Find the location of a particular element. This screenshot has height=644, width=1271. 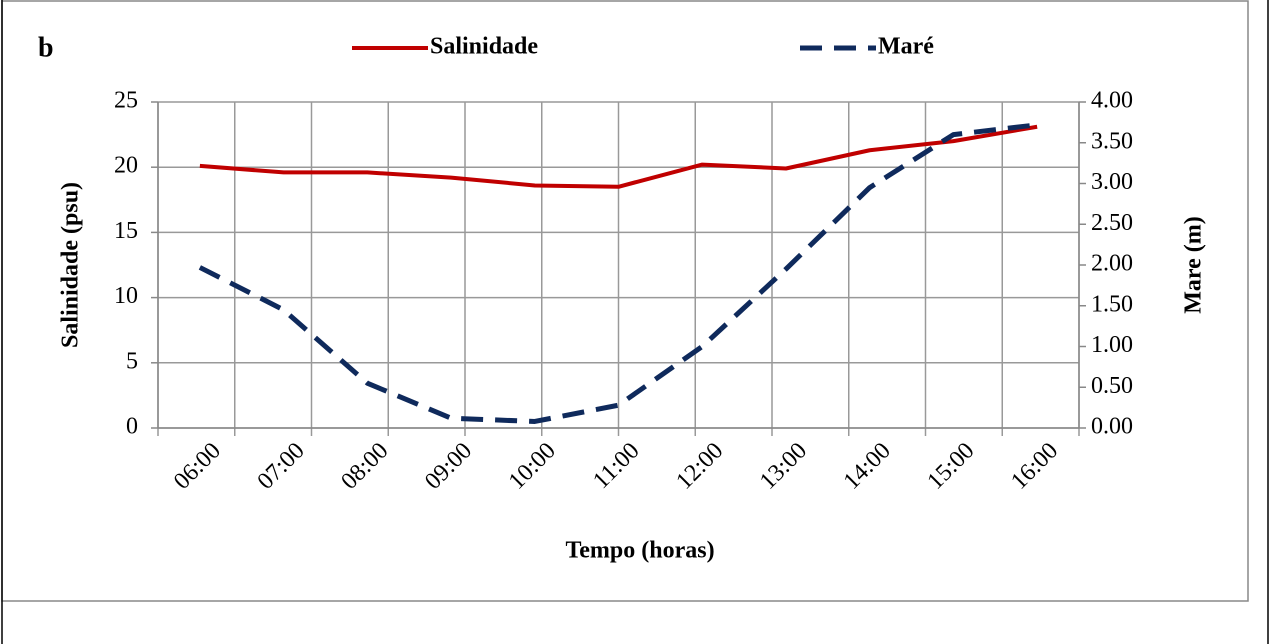

y2-tick-label: 0.00 is located at coordinates (1112, 427).